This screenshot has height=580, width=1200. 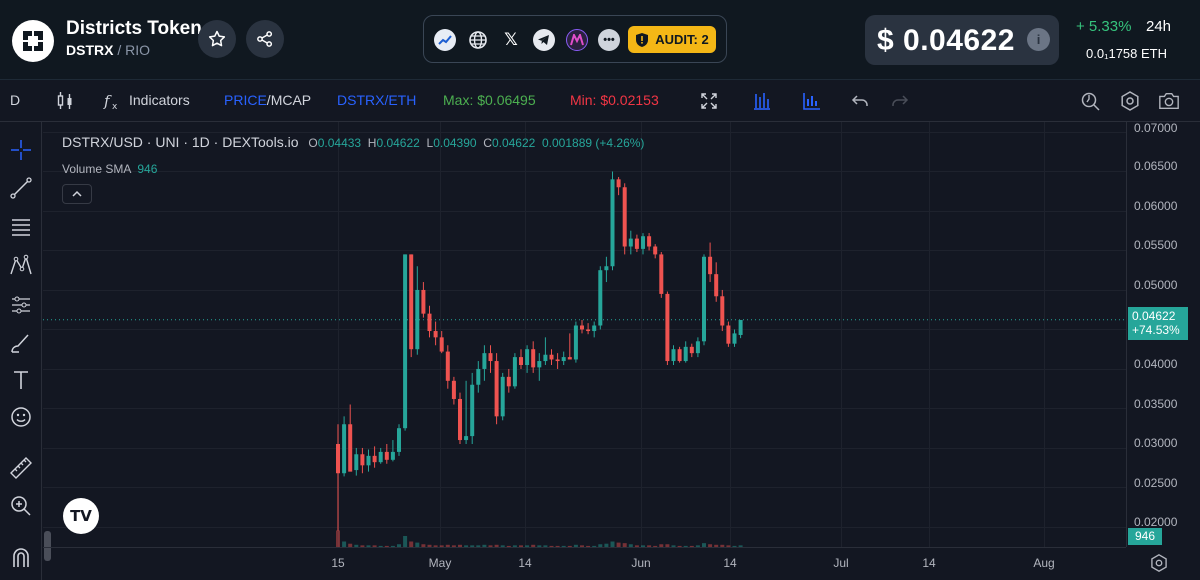 I want to click on star-icon, so click(x=217, y=38).